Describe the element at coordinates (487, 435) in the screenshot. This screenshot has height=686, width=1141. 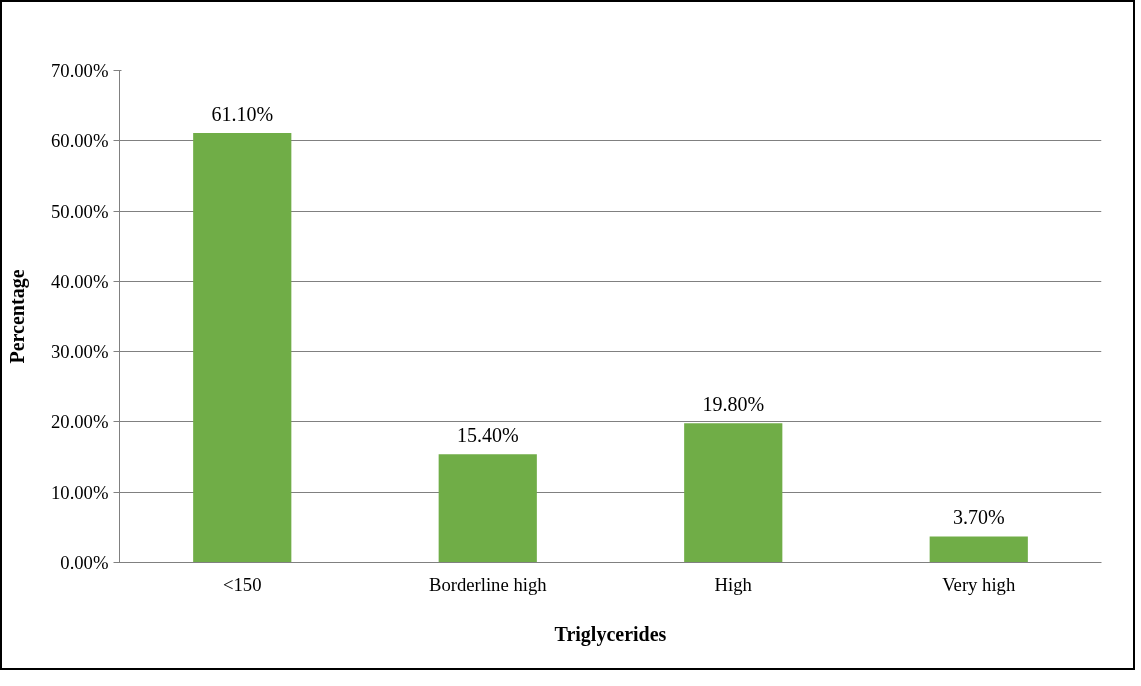
I see `data-label: 15.40%` at that location.